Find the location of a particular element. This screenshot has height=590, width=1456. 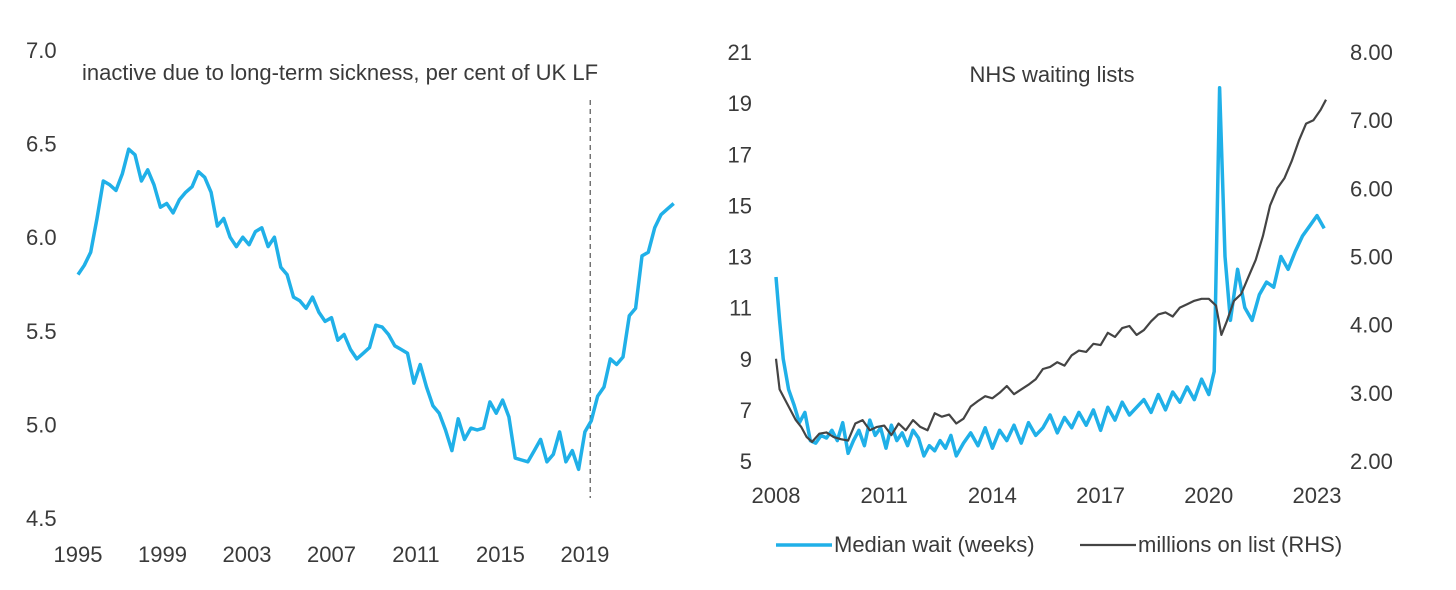

left-y-tick-labels: 7.0 6.5 6.0 5.5 5.0 4.5 is located at coordinates (41, 284).